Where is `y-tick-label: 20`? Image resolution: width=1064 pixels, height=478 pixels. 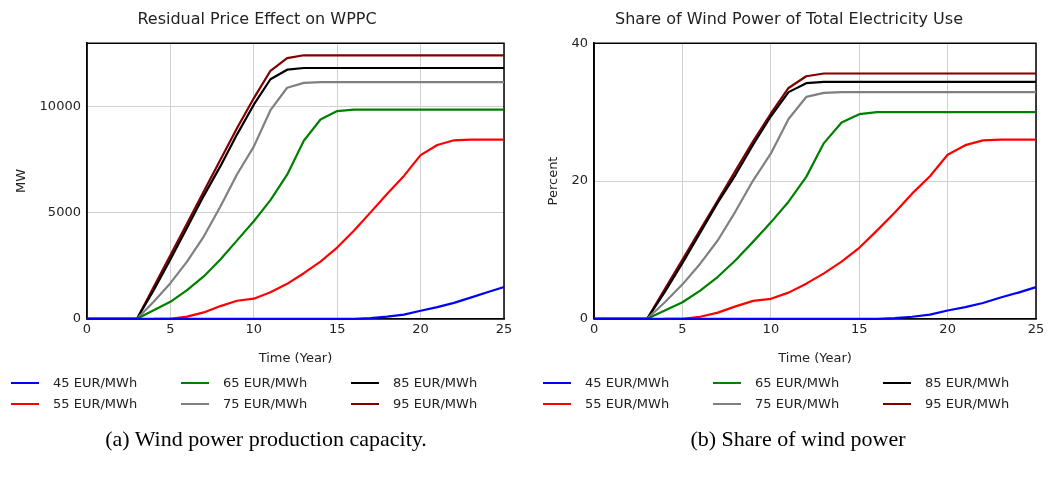
y-tick-label: 20 is located at coordinates (580, 180).